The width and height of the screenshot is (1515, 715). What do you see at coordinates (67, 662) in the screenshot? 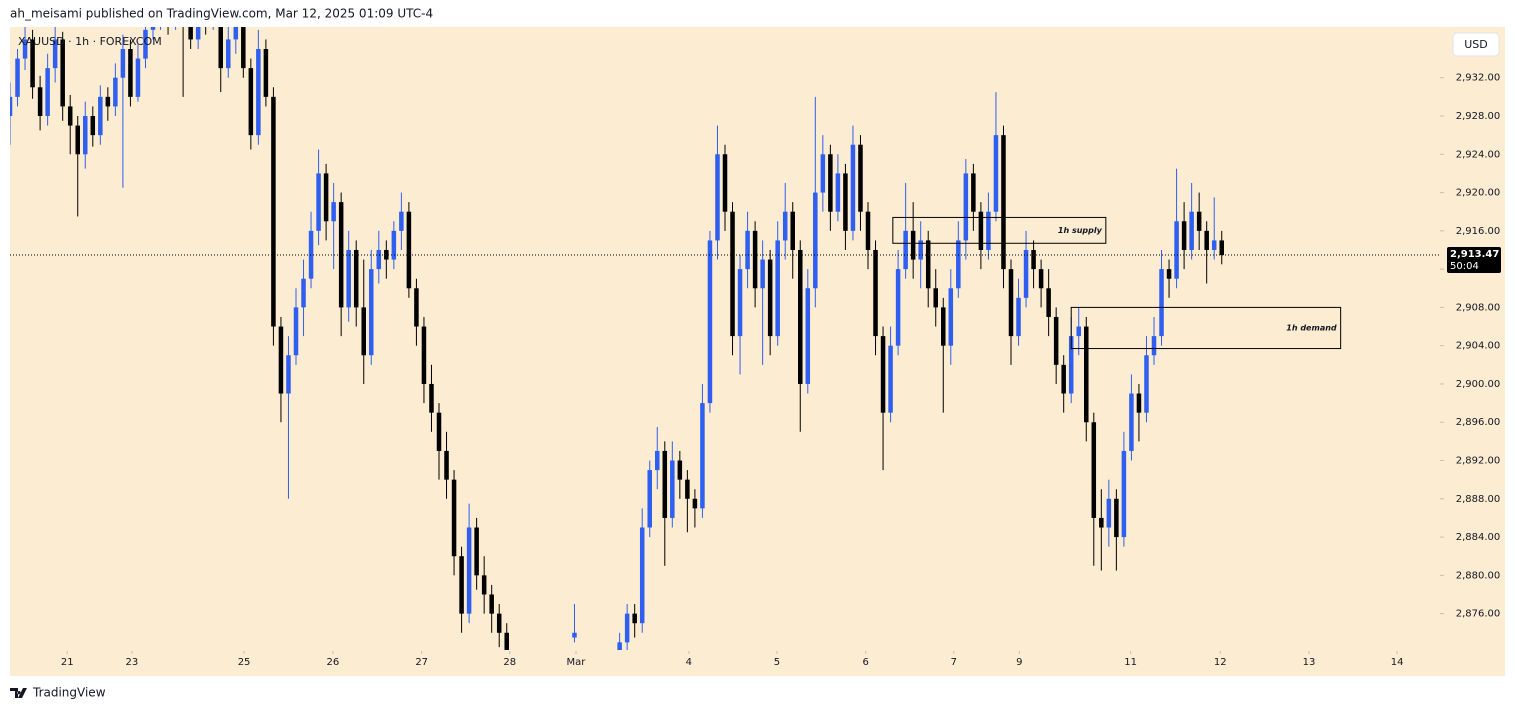
I see `x-tick-label: 21` at bounding box center [67, 662].